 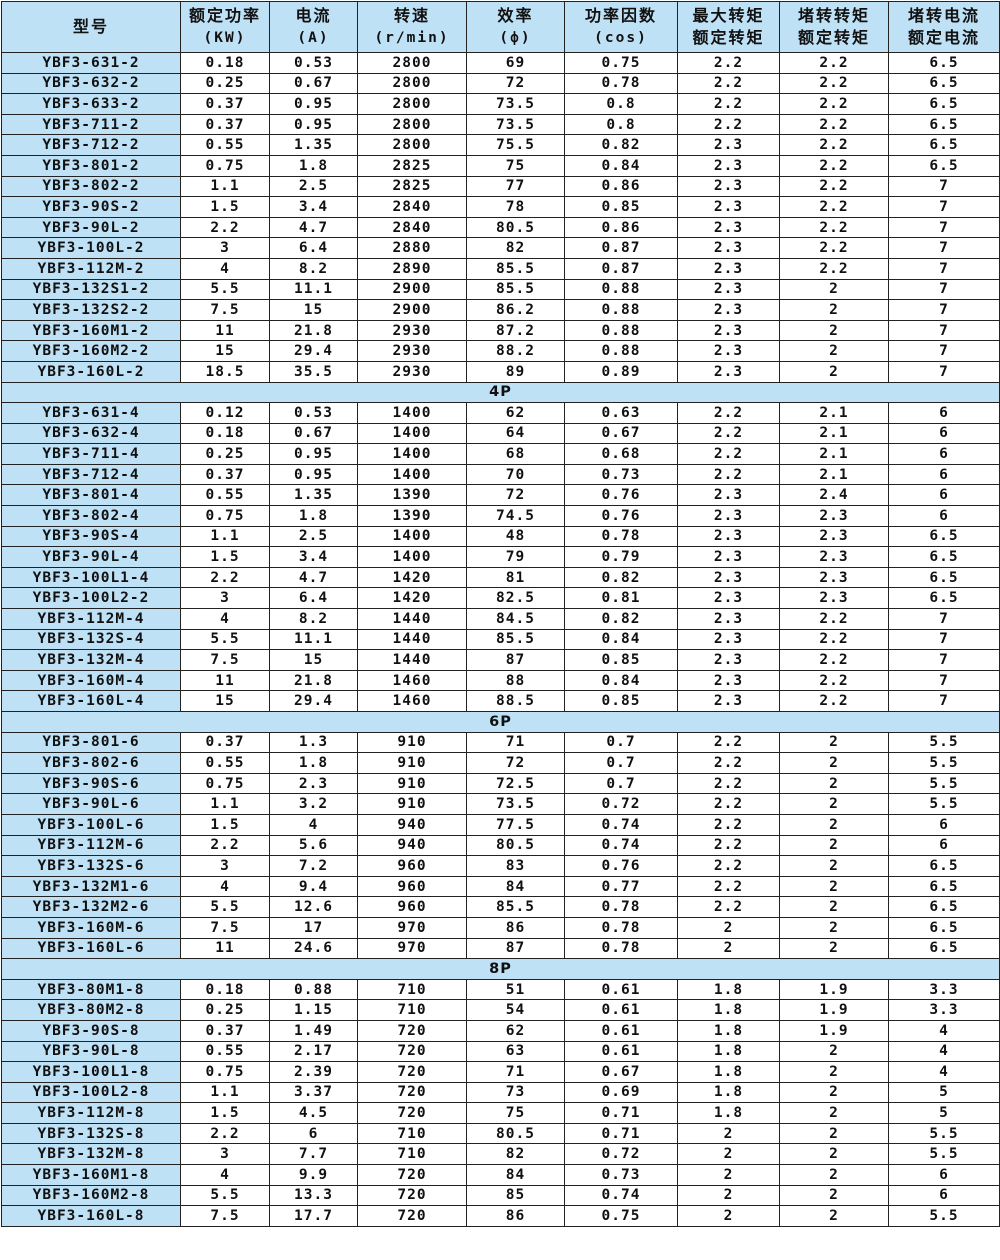 I want to click on cell-efficiency: 72, so click(x=515, y=763).